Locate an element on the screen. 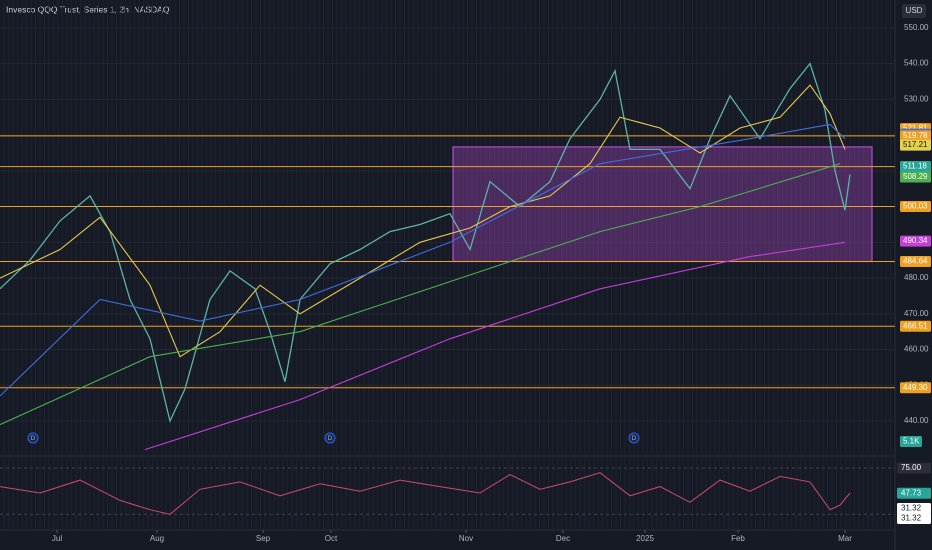 Image resolution: width=932 pixels, height=550 pixels. price-label: 519.78 is located at coordinates (915, 135).